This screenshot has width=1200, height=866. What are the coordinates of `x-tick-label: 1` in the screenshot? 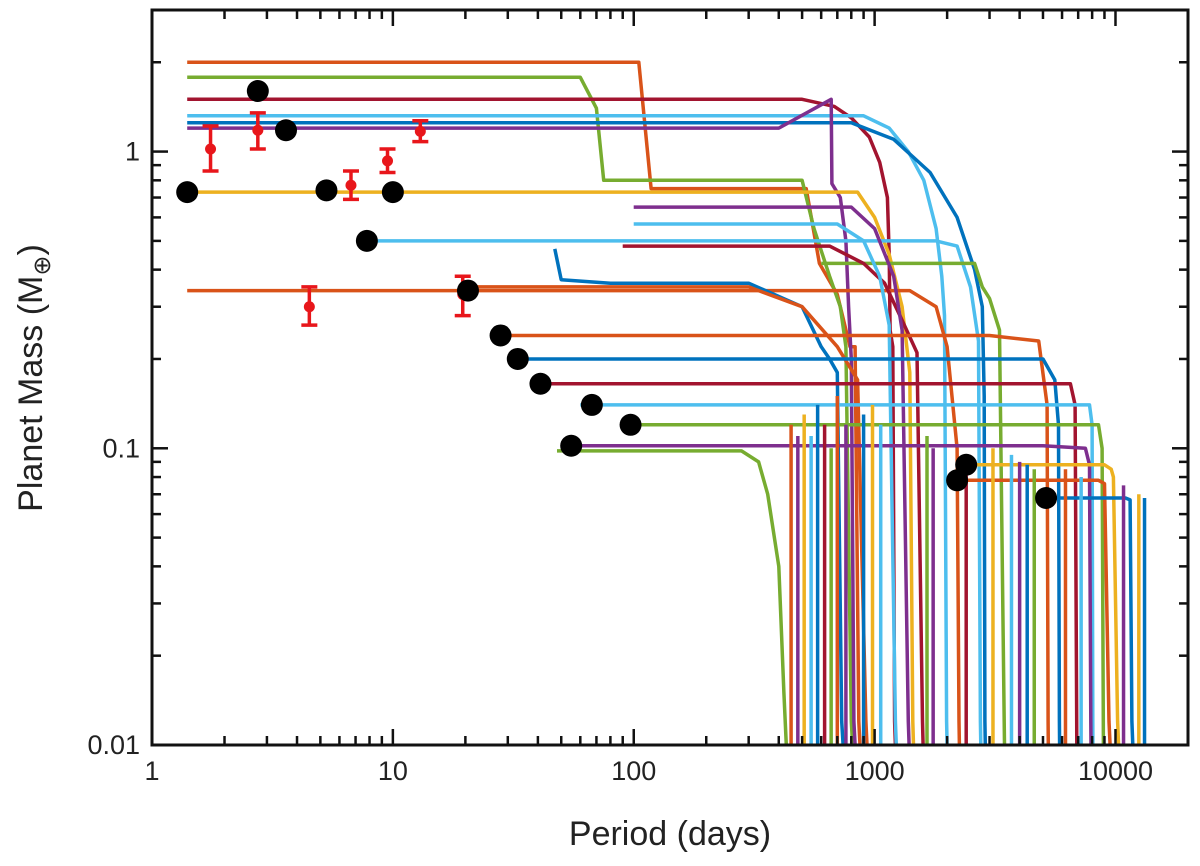 It's located at (151, 771).